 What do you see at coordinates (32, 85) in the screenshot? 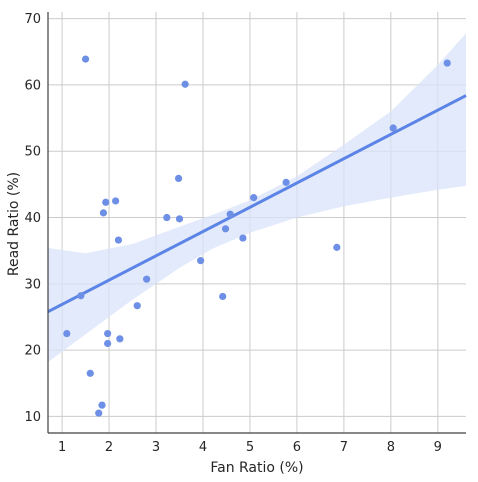
I see `y-tick-label: 60` at bounding box center [32, 85].